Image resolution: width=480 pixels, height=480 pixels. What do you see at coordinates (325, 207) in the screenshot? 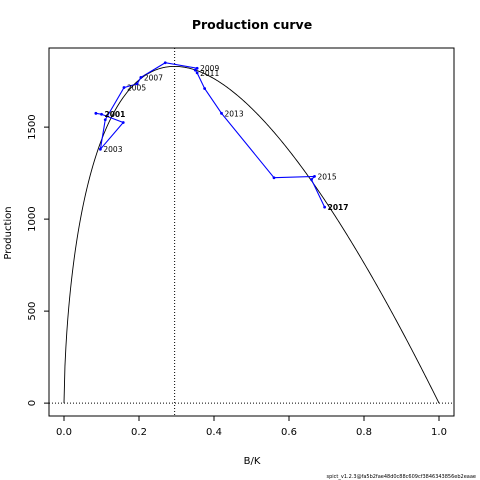
I see `observed-point-2017` at bounding box center [325, 207].